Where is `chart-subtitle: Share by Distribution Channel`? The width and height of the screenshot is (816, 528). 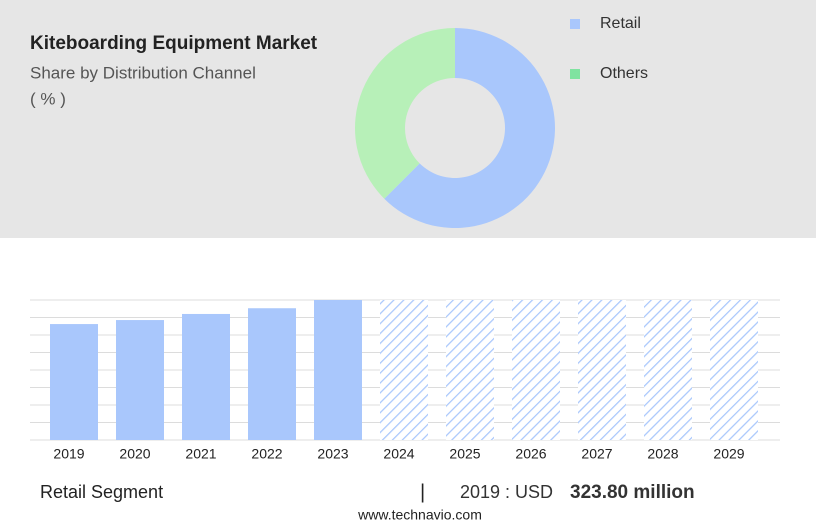
chart-subtitle: Share by Distribution Channel is located at coordinates (143, 72).